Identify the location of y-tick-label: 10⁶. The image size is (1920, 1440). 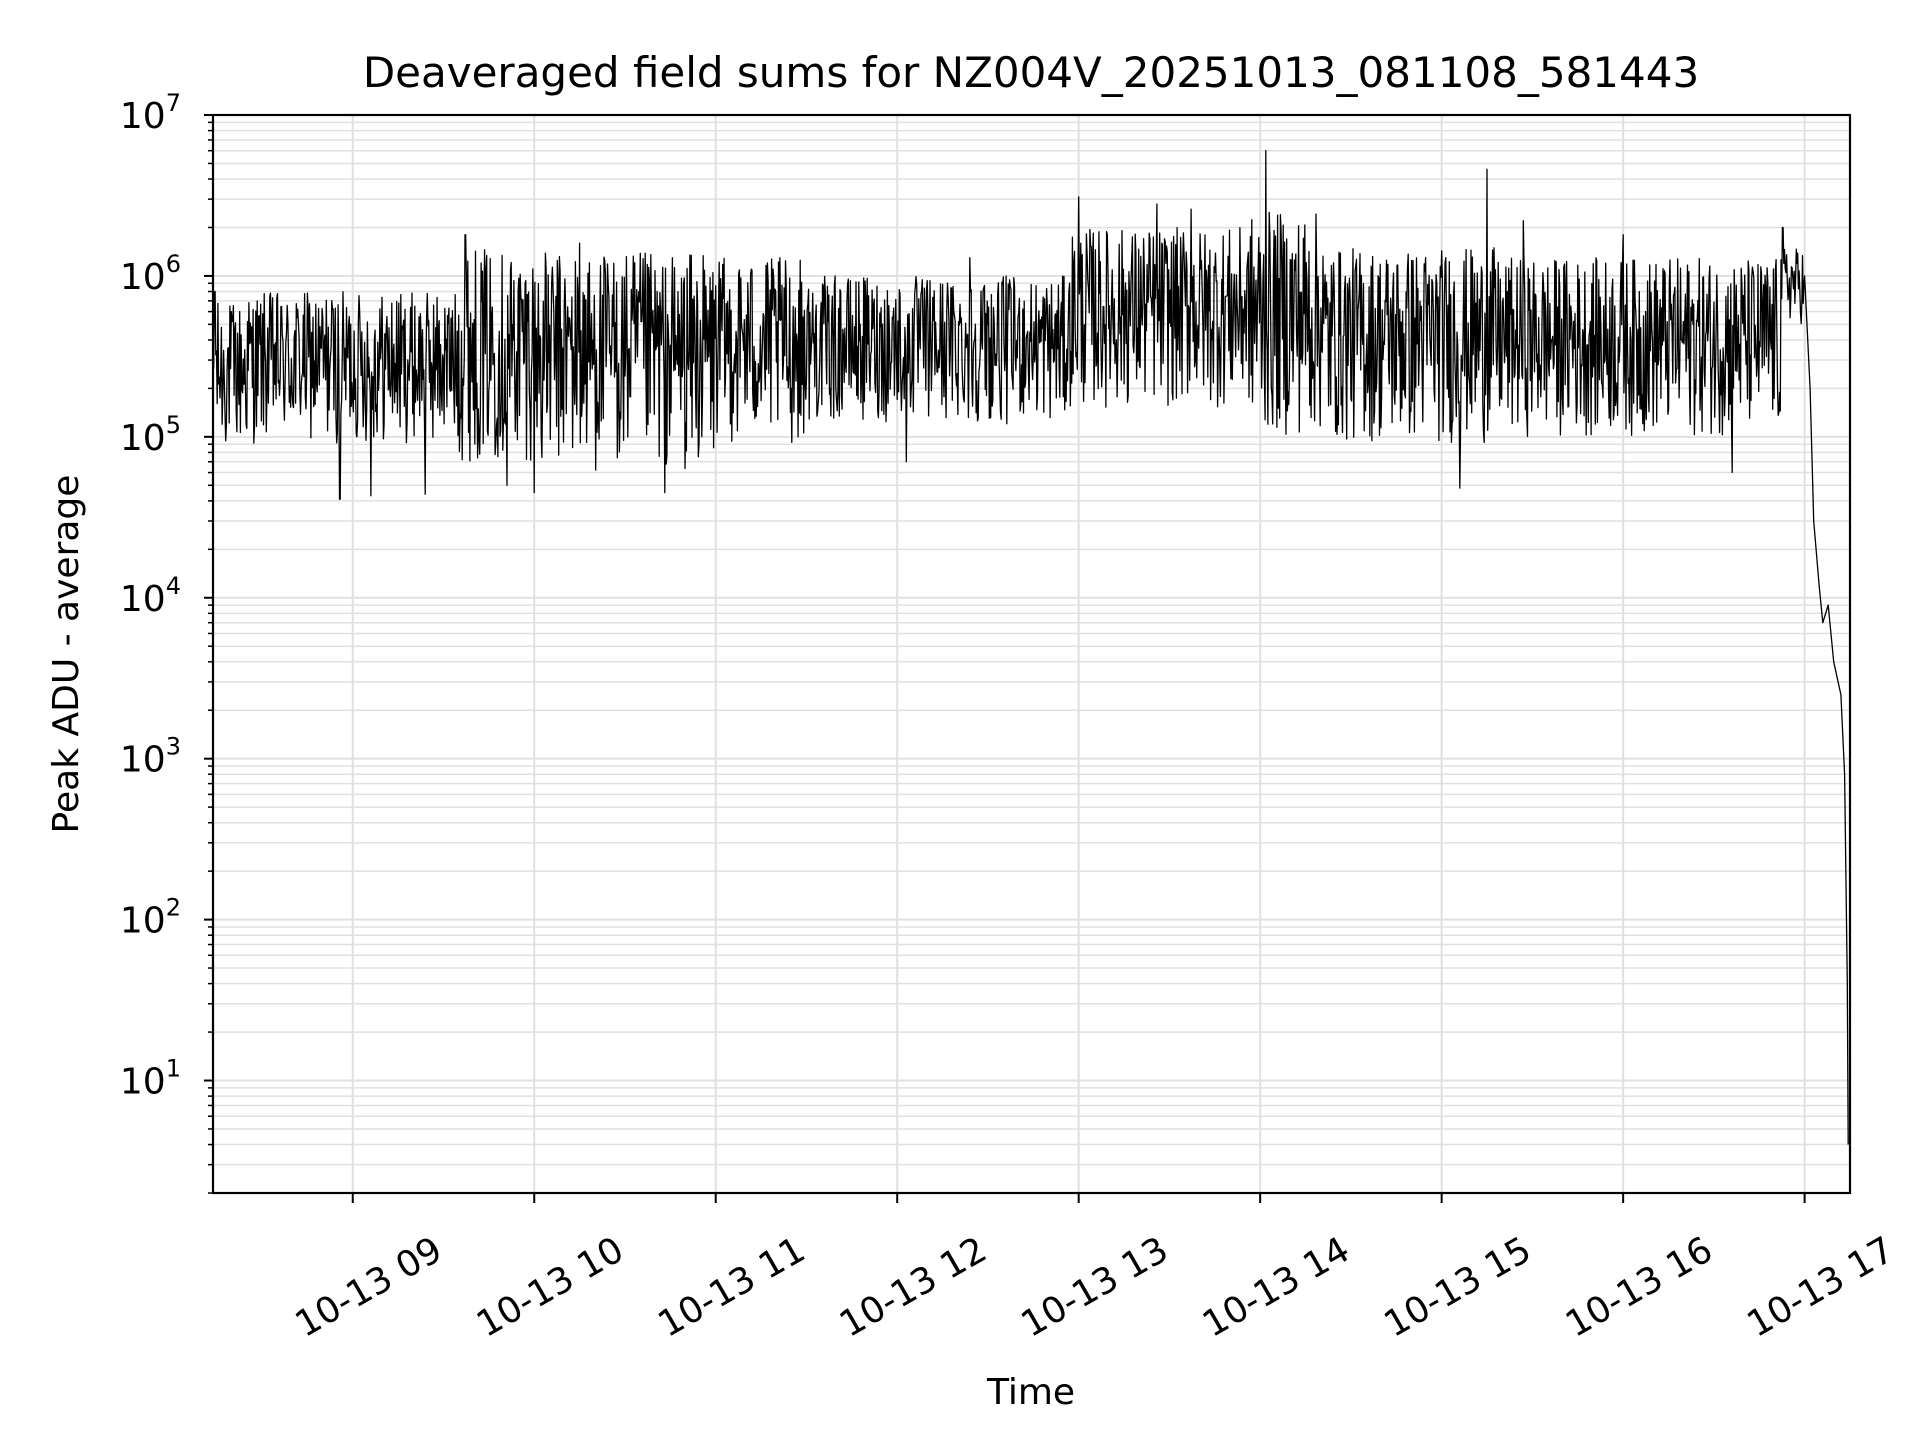
(150, 274).